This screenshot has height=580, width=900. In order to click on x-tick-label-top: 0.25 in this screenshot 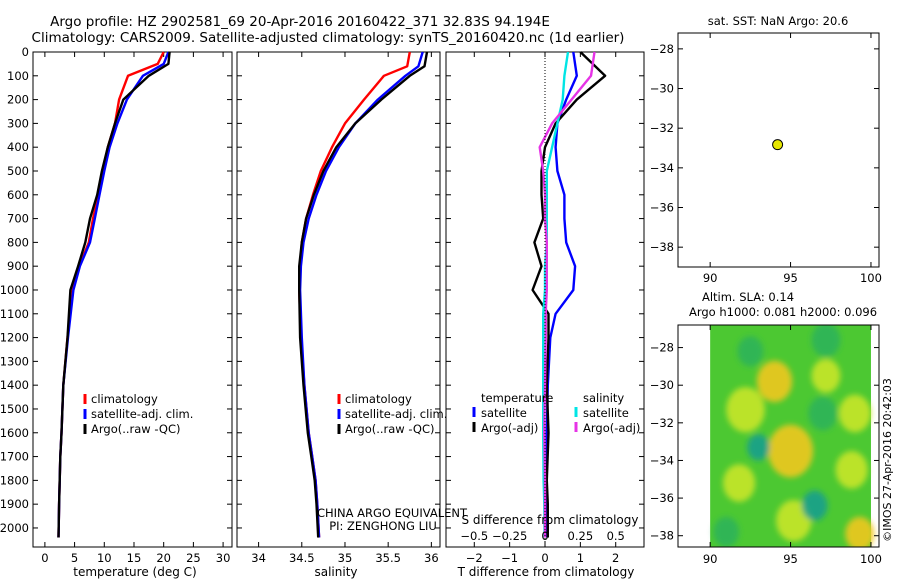, I will do `click(581, 536)`.